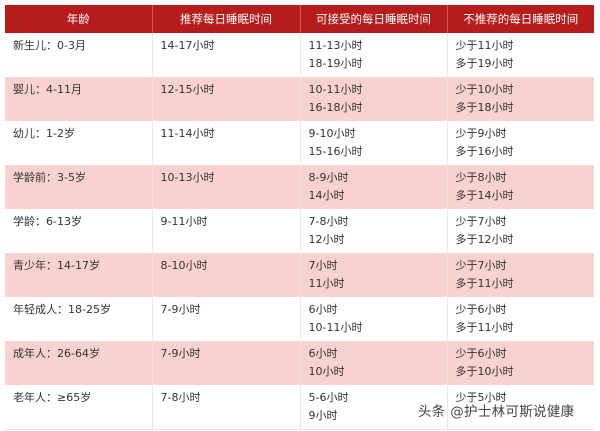 Image resolution: width=600 pixels, height=431 pixels. What do you see at coordinates (335, 63) in the screenshot?
I see `cell-acceptable-line: 18-19小时` at bounding box center [335, 63].